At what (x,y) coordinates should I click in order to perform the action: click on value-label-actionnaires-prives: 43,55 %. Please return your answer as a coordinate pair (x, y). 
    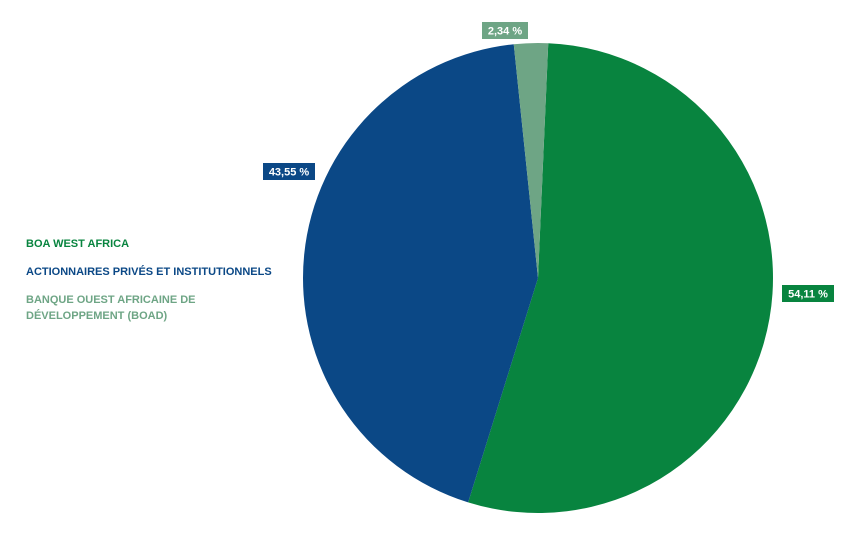
    Looking at the image, I should click on (289, 171).